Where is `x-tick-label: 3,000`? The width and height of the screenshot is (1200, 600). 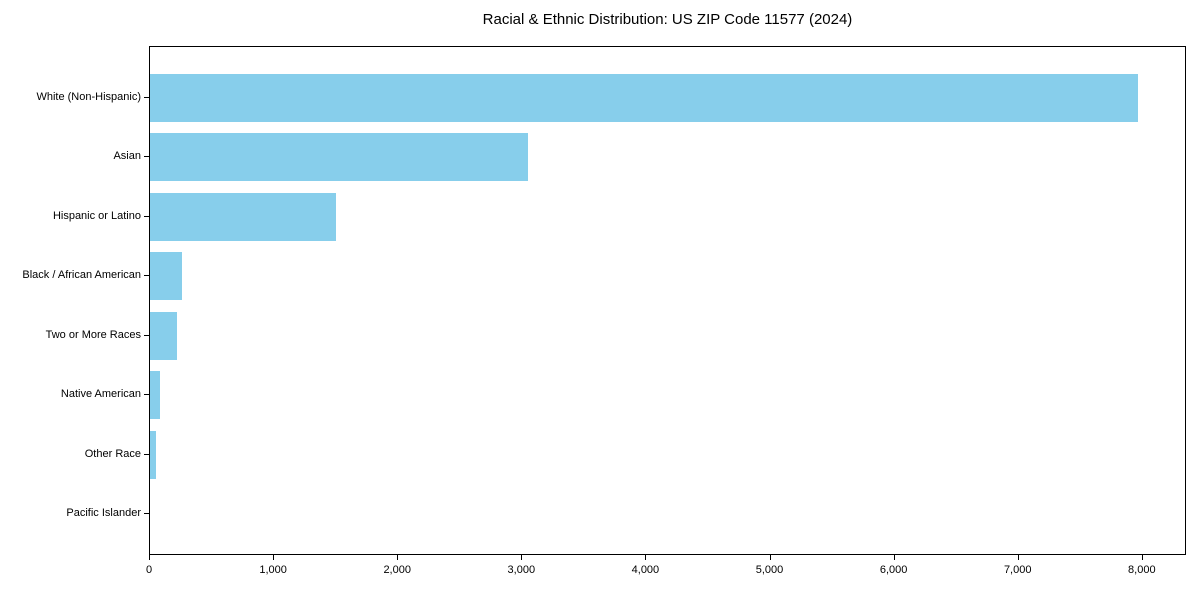 x-tick-label: 3,000 is located at coordinates (521, 570).